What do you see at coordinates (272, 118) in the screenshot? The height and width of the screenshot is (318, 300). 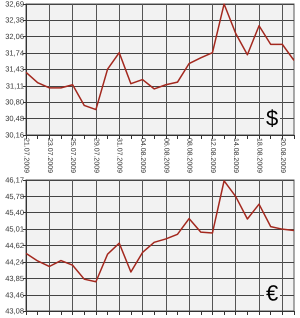 I see `annotation: $` at bounding box center [272, 118].